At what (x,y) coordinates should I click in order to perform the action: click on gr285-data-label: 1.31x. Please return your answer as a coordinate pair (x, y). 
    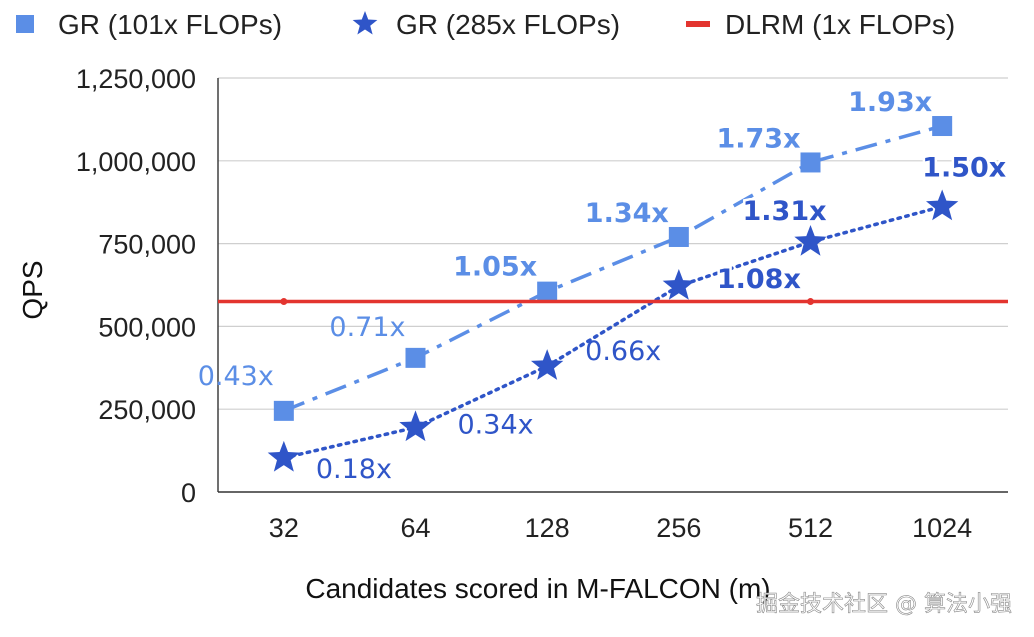
    Looking at the image, I should click on (785, 211).